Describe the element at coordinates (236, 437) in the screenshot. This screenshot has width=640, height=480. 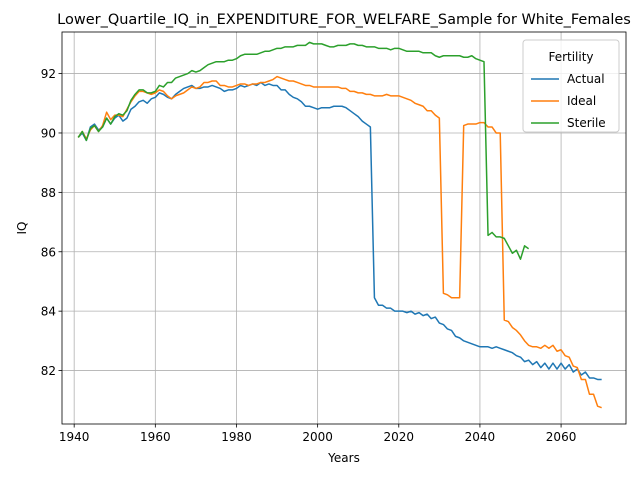
I see `x-tick-label: 1980` at that location.